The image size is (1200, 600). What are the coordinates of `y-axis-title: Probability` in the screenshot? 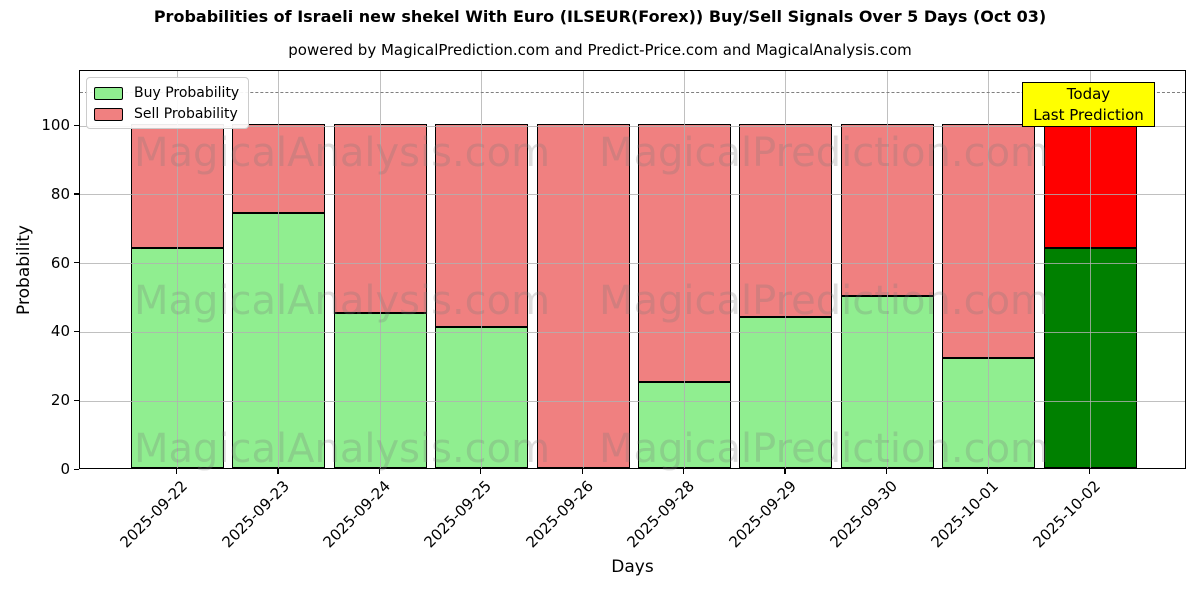 It's located at (24, 270).